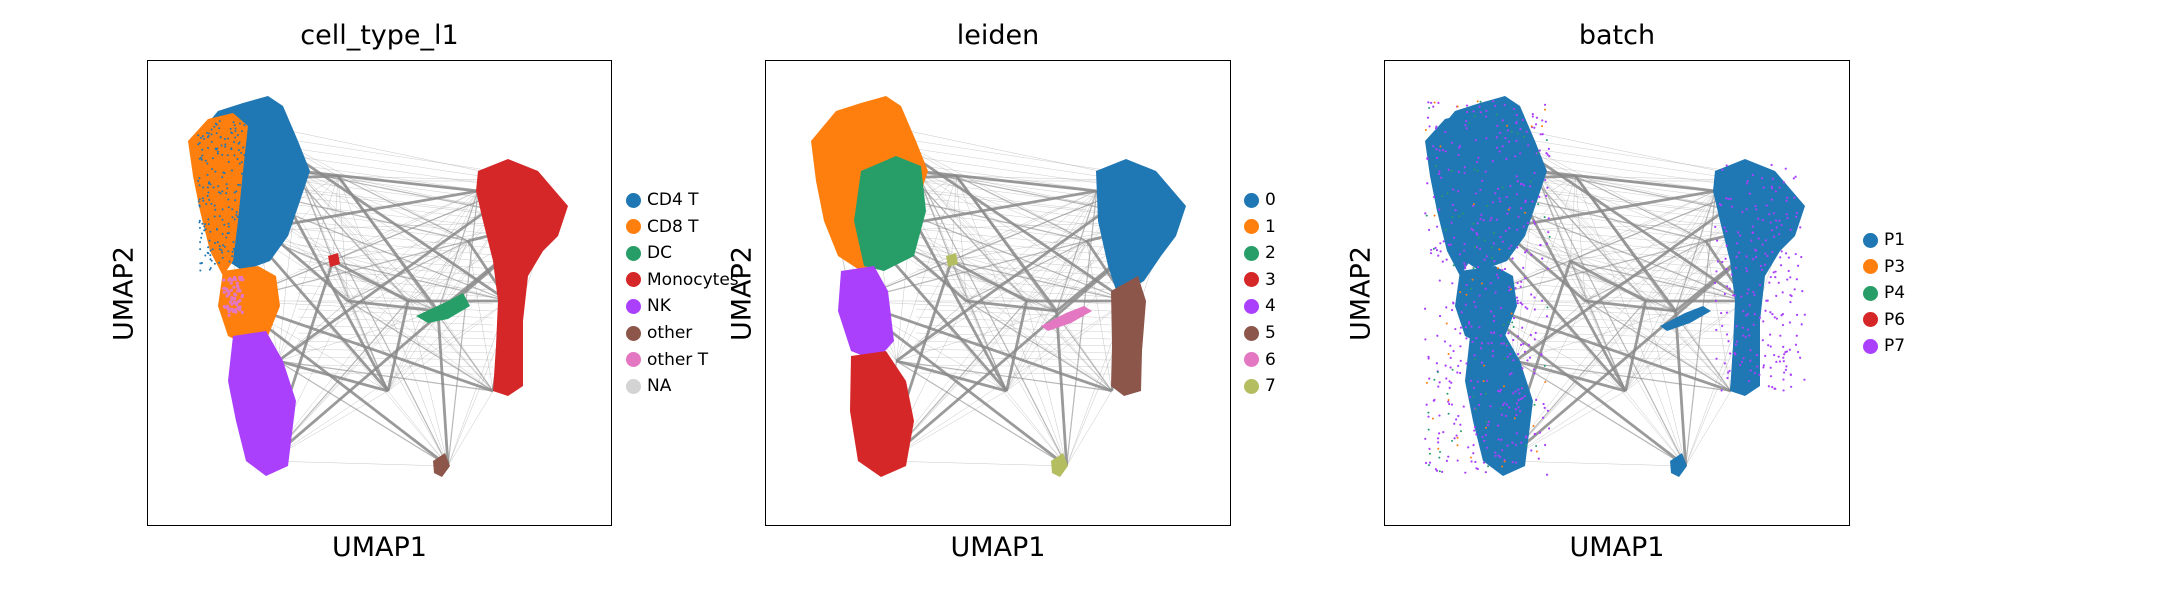 This screenshot has width=2173, height=600. What do you see at coordinates (1260, 333) in the screenshot?
I see `legend-item: 5` at bounding box center [1260, 333].